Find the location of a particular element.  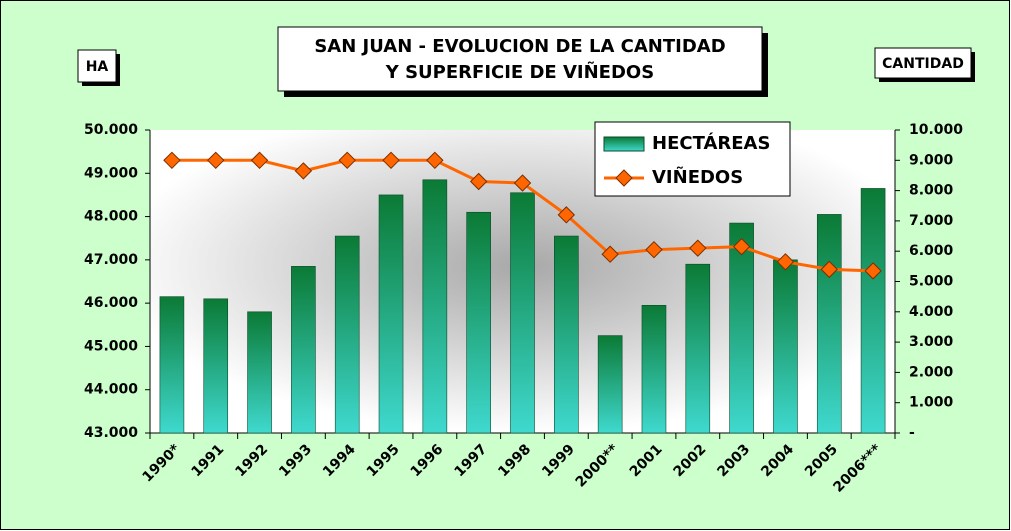

y-tick-label: 50.000 is located at coordinates (111, 130).